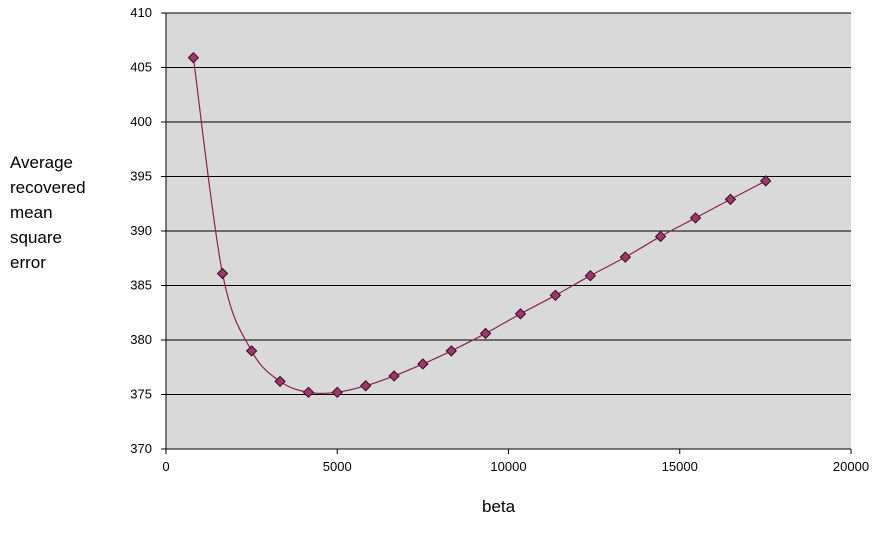  What do you see at coordinates (165, 466) in the screenshot?
I see `x-tick-label-0: 0` at bounding box center [165, 466].